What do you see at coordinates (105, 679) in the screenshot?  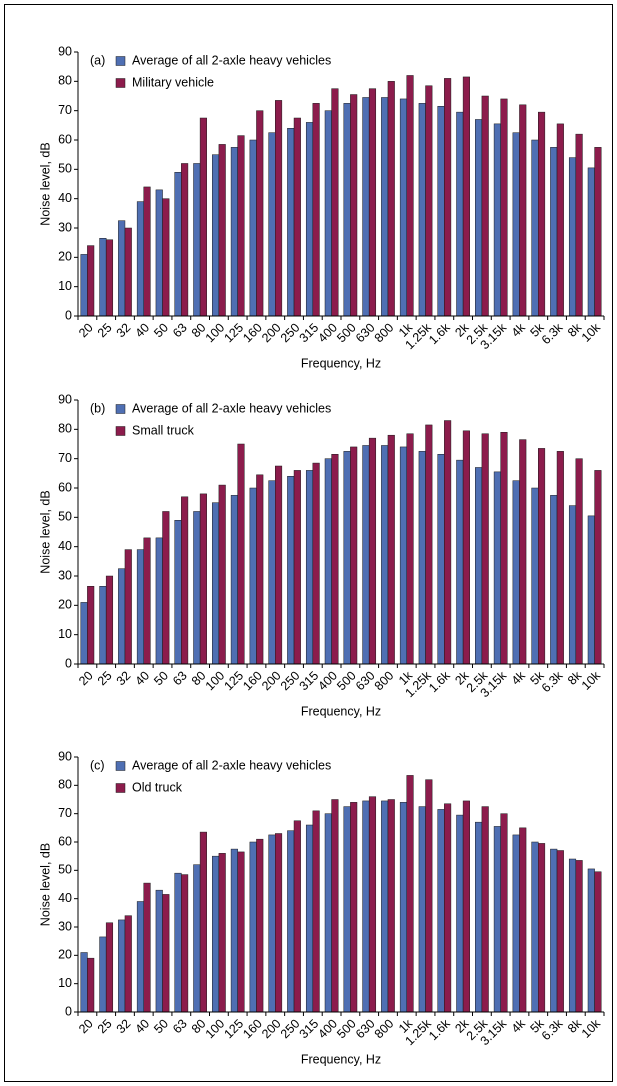 I see `x-tick-label: 25` at bounding box center [105, 679].